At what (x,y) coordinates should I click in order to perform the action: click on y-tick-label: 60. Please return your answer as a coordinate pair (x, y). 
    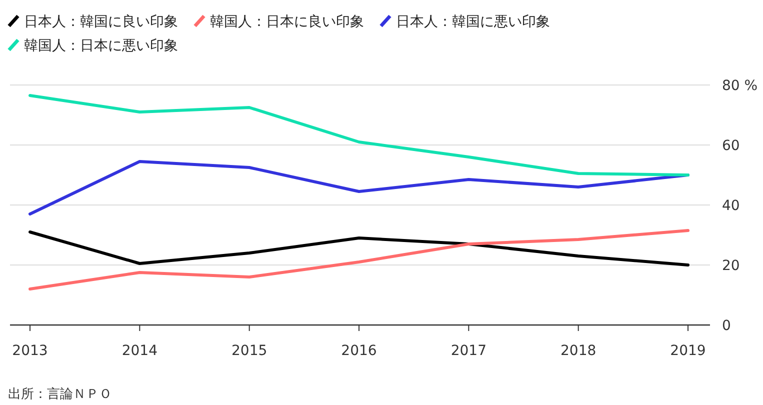
    Looking at the image, I should click on (731, 146).